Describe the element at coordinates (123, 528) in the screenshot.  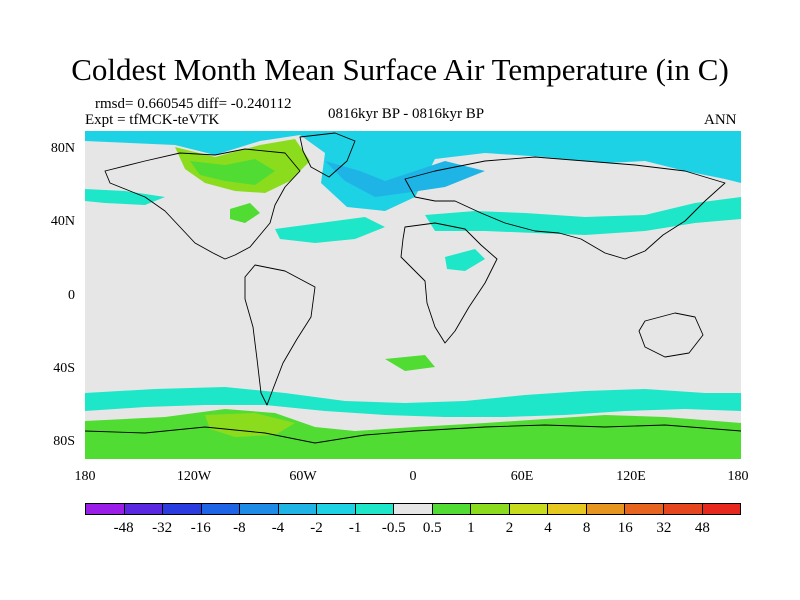
I see `colorbar-tick-label: -48` at that location.